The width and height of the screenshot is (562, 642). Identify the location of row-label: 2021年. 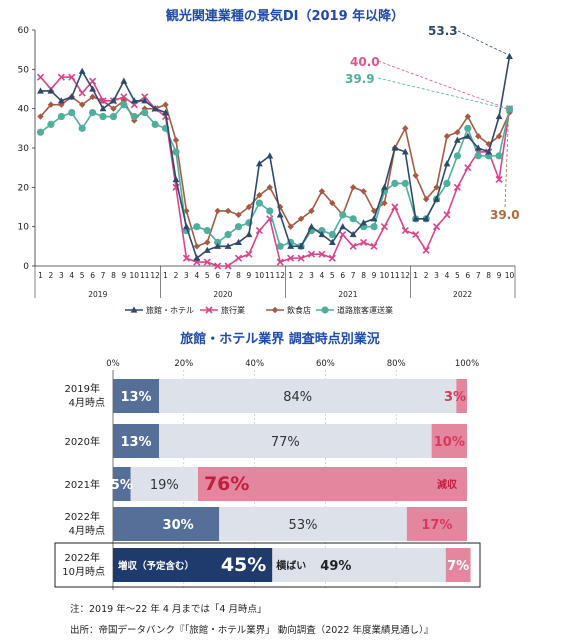
(82, 484).